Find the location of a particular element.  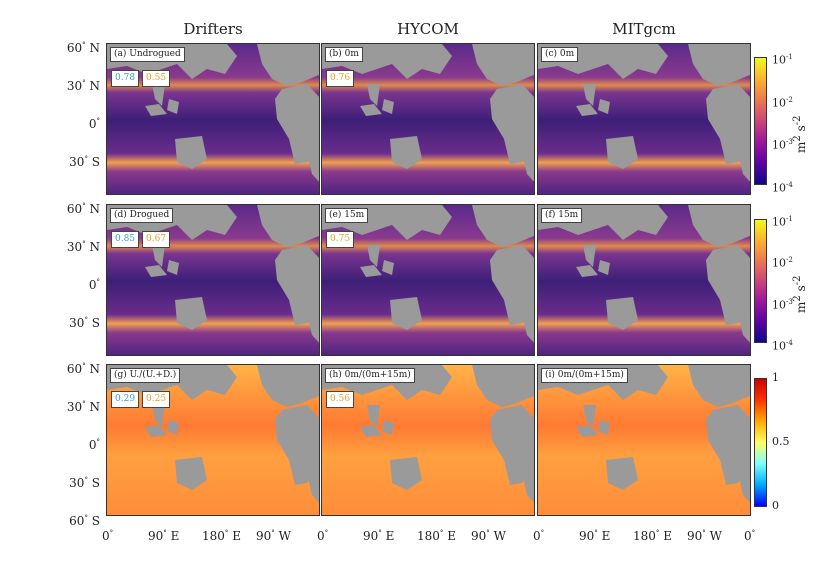

panel-label: (h) 0m/(0m+15m) is located at coordinates (370, 375).